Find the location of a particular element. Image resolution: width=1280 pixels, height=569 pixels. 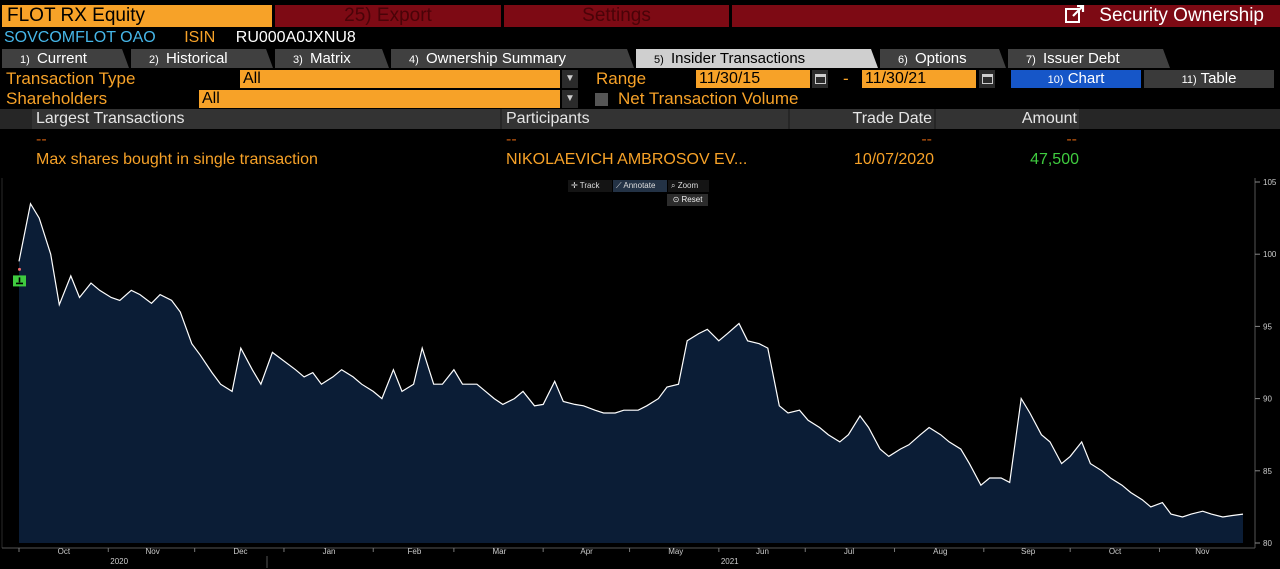

tab-label: Insider Transactions is located at coordinates (738, 58).